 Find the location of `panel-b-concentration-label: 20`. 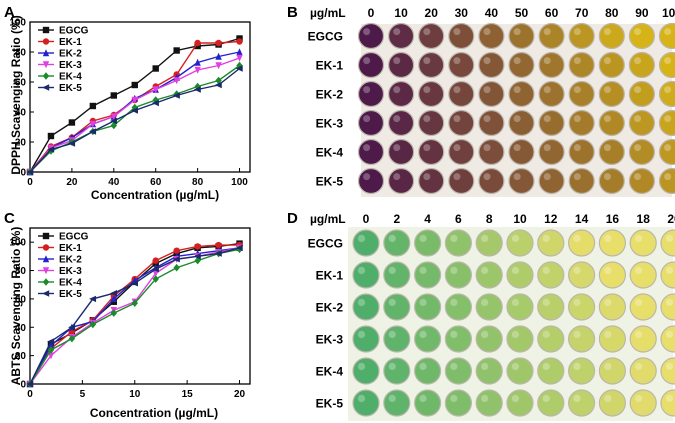

panel-b-concentration-label: 20 is located at coordinates (432, 13).